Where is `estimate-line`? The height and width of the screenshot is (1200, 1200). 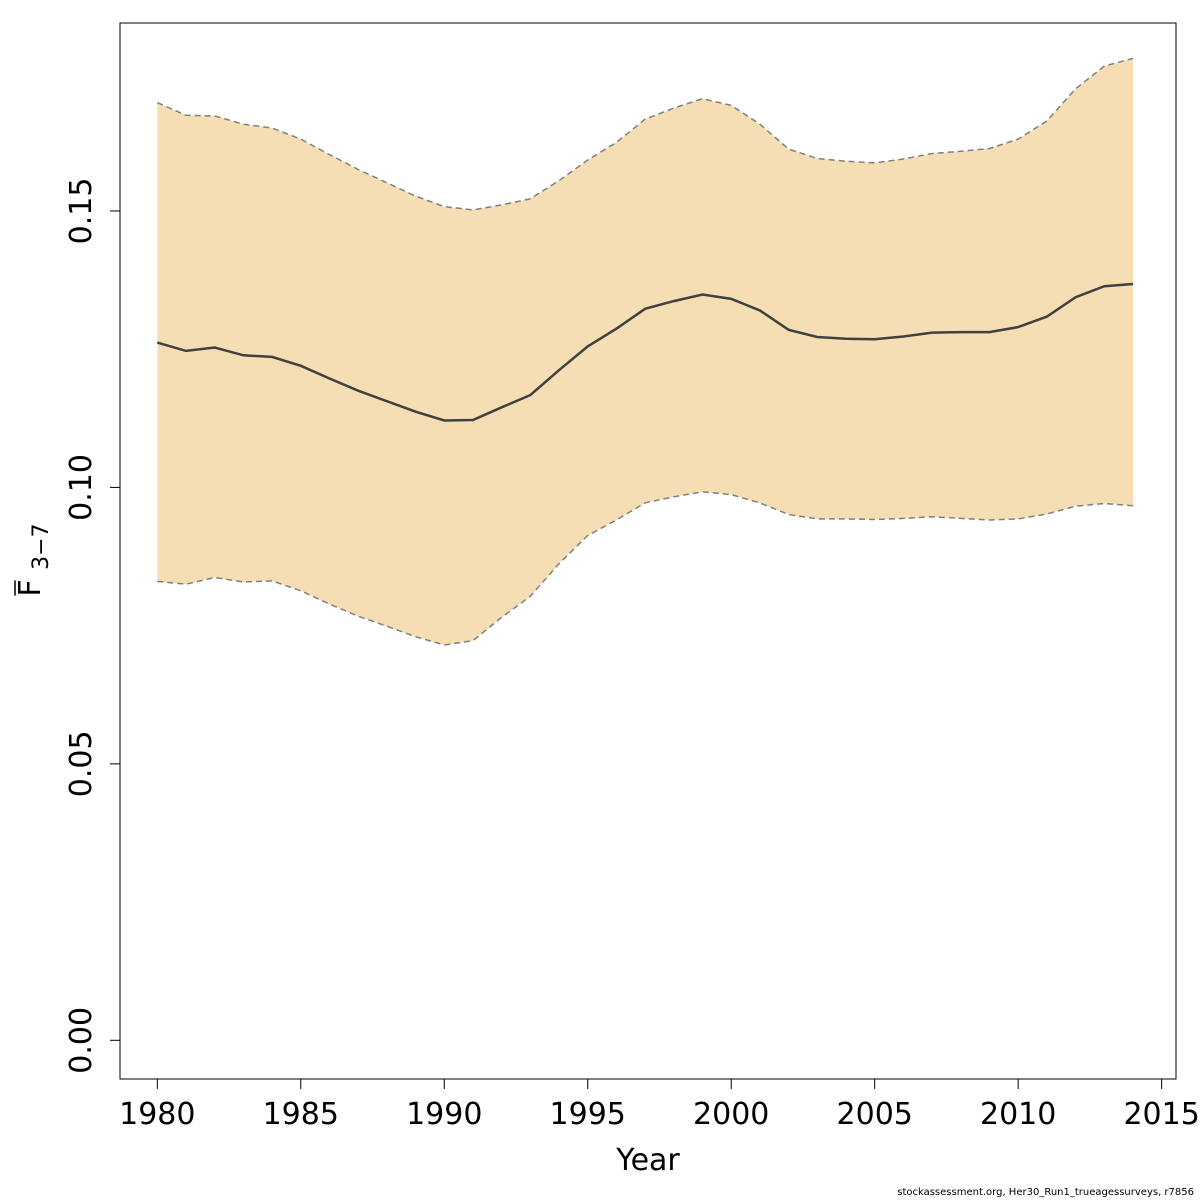
estimate-line is located at coordinates (645, 352).